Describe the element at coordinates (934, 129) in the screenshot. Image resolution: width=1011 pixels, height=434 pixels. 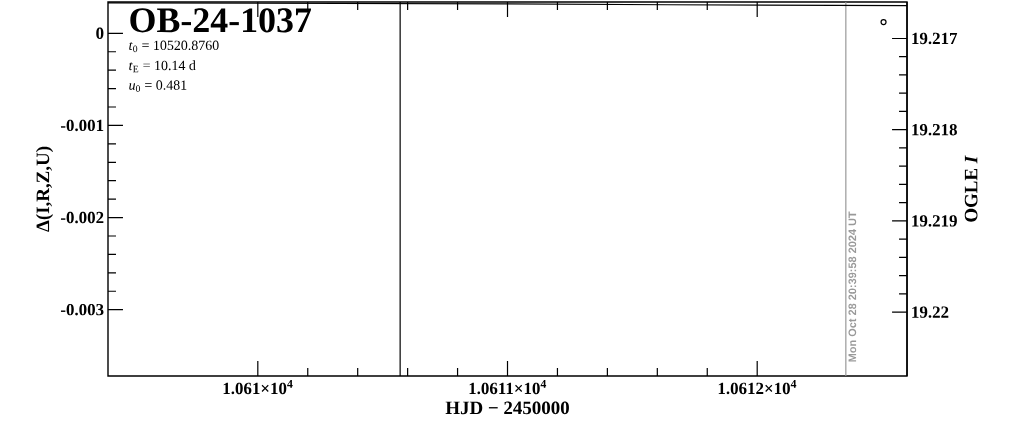
I see `y2-tick-label: 19.218` at that location.